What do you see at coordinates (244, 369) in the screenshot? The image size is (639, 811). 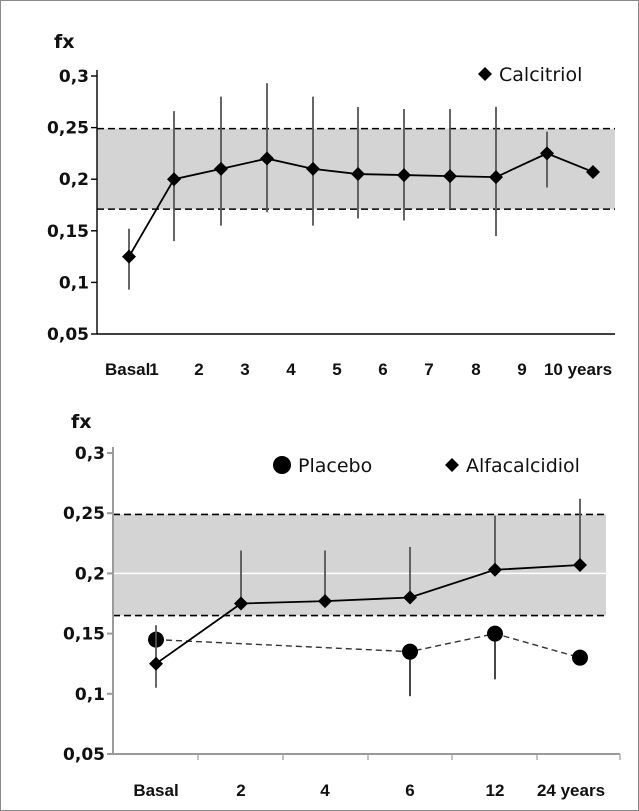 I see `x-tick-label: 3` at bounding box center [244, 369].